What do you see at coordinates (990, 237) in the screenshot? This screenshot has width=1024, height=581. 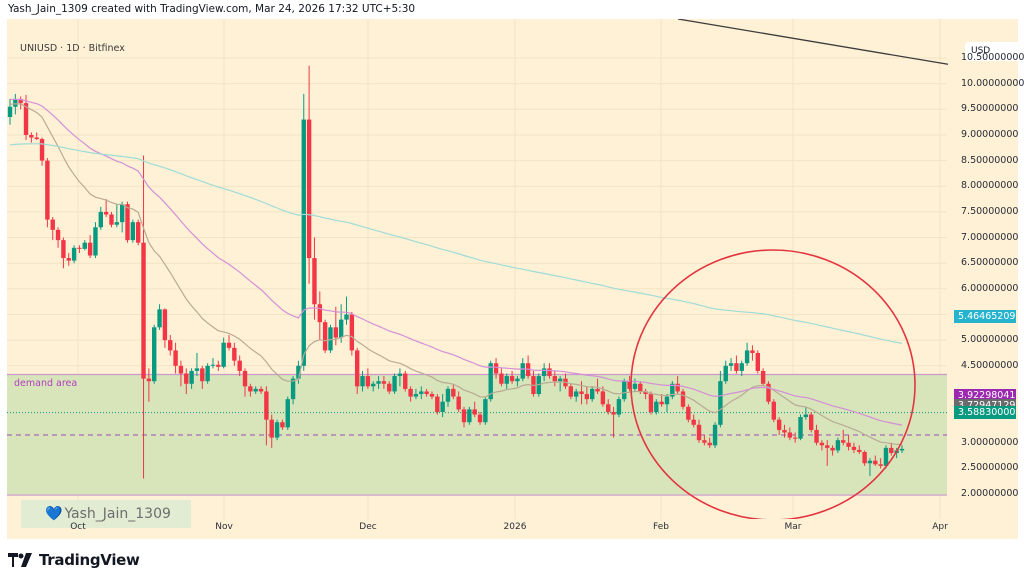 I see `price-tick-label: 7.00000000` at bounding box center [990, 237].